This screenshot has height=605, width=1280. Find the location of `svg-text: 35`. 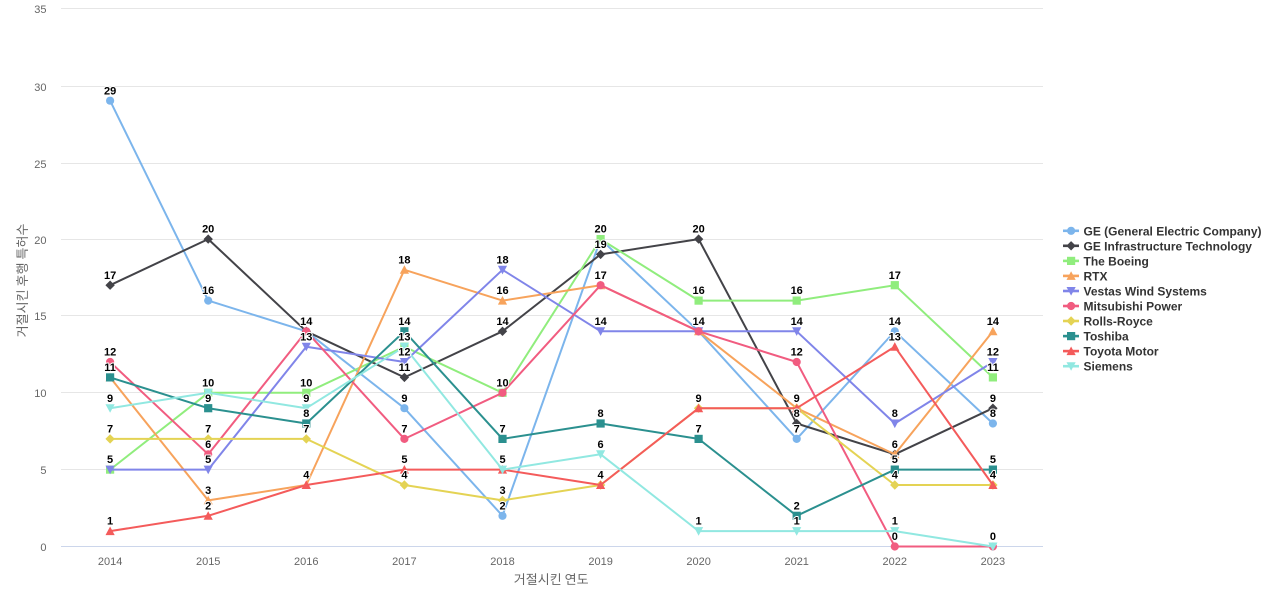

svg-text: 35 is located at coordinates (40, 10).